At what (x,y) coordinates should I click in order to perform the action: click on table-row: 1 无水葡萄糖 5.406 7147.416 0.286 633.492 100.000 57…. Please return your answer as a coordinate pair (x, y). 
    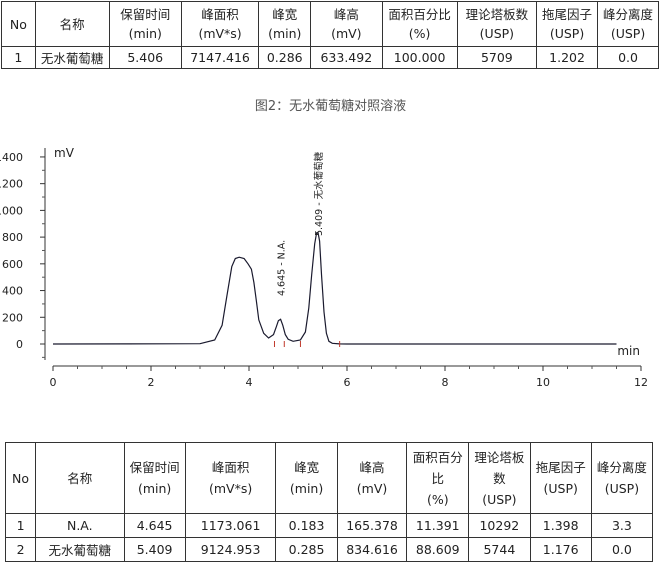
    Looking at the image, I should click on (330, 57).